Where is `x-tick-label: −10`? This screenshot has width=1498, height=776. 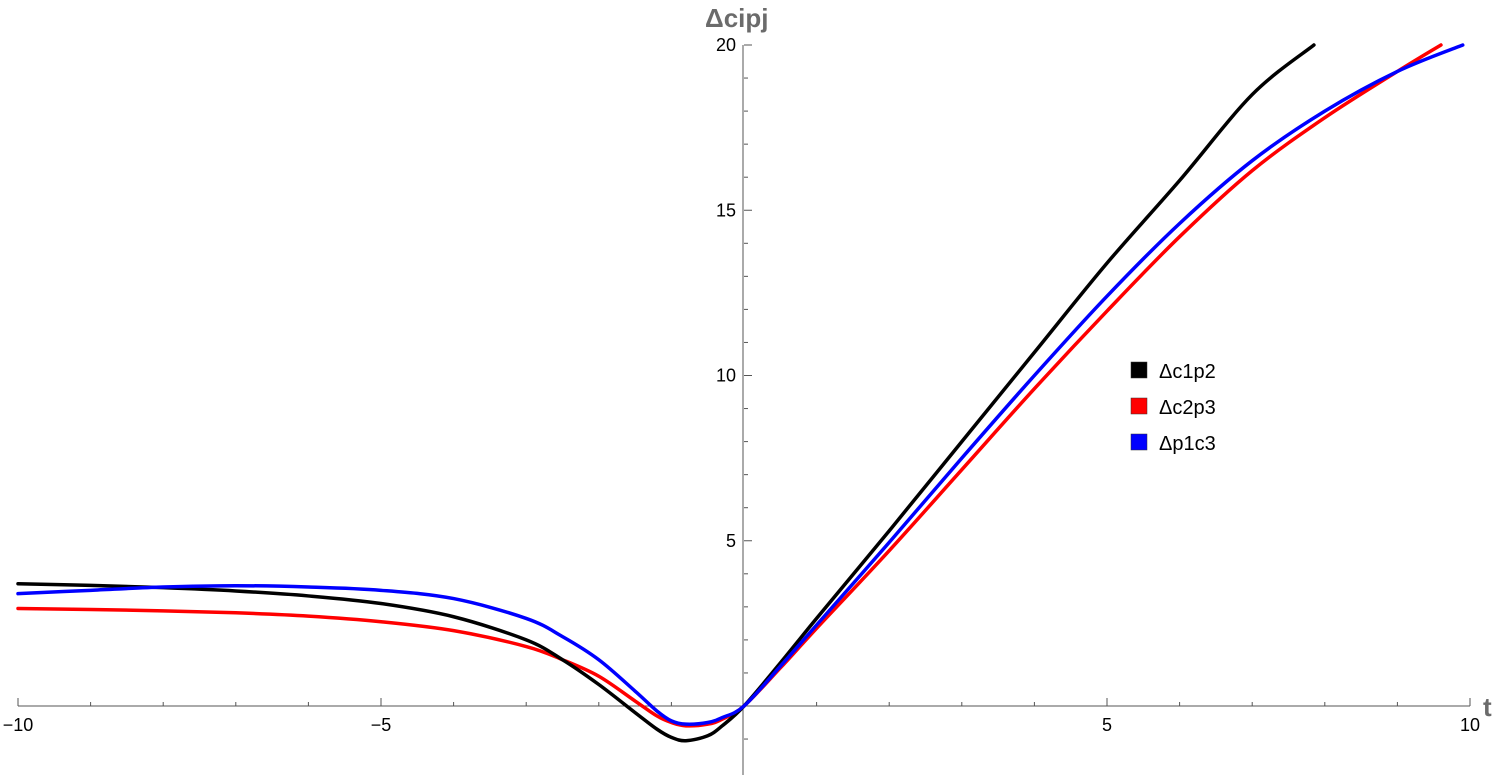
x-tick-label: −10 is located at coordinates (18, 725).